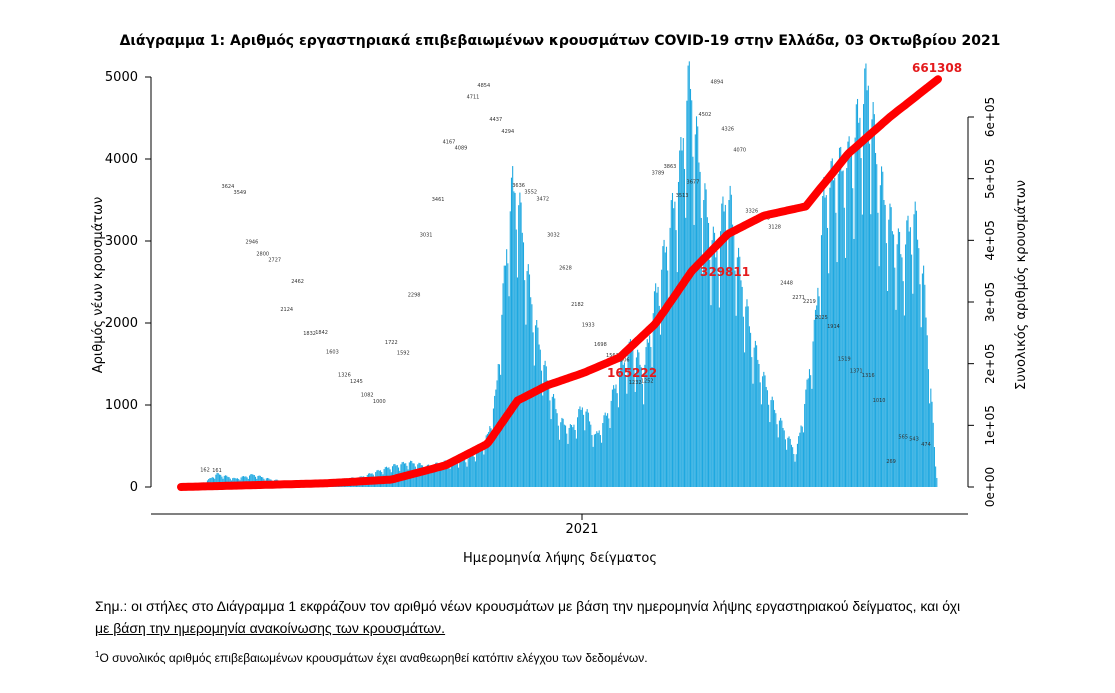  Describe the element at coordinates (559, 525) in the screenshot. I see `x-axis: 2021` at that location.